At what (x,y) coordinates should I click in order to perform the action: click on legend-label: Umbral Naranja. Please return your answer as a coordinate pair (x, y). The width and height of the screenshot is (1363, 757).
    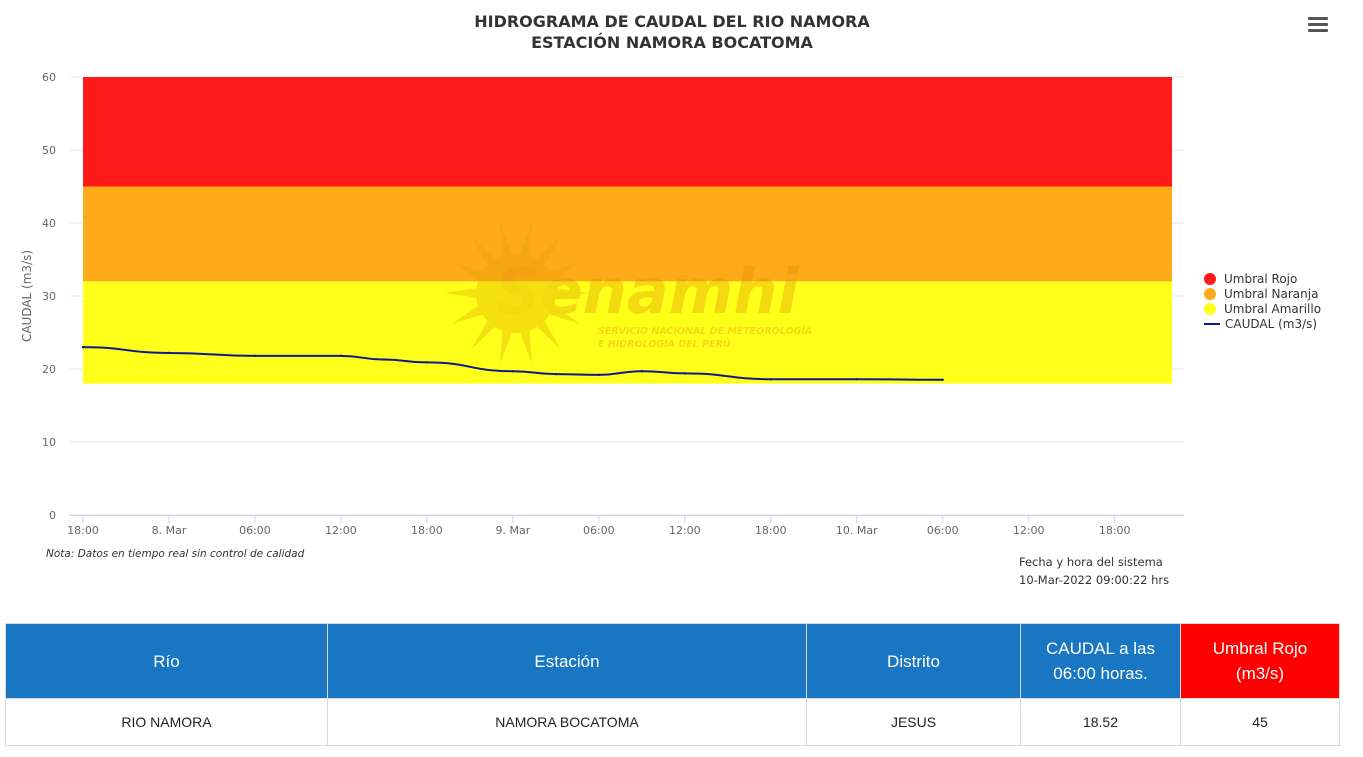
    Looking at the image, I should click on (1271, 293).